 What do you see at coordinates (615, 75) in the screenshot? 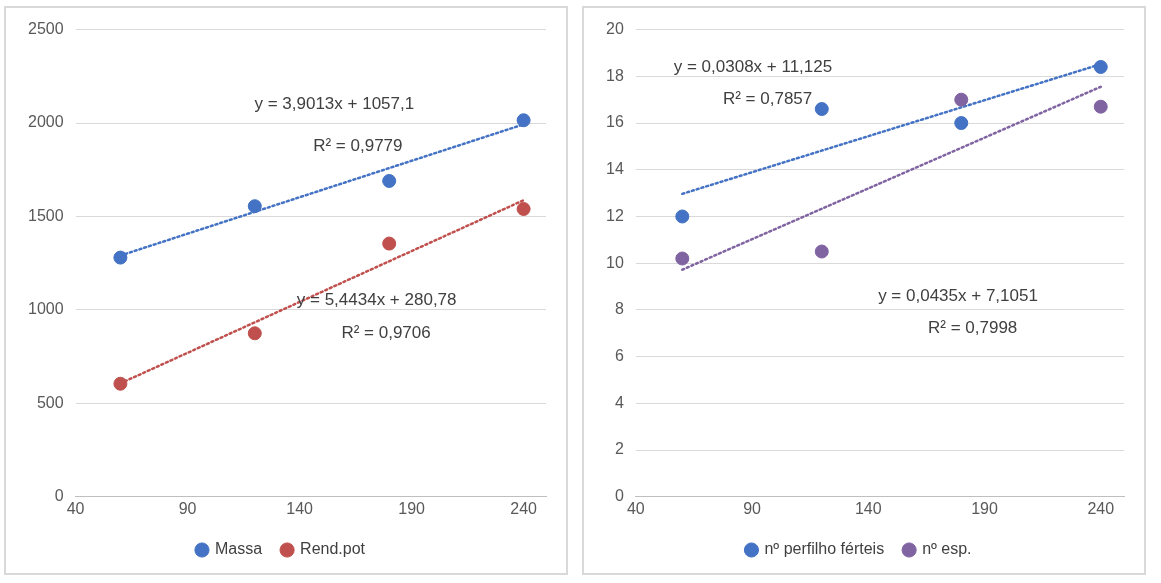
I see `y-tick-label: 18` at bounding box center [615, 75].